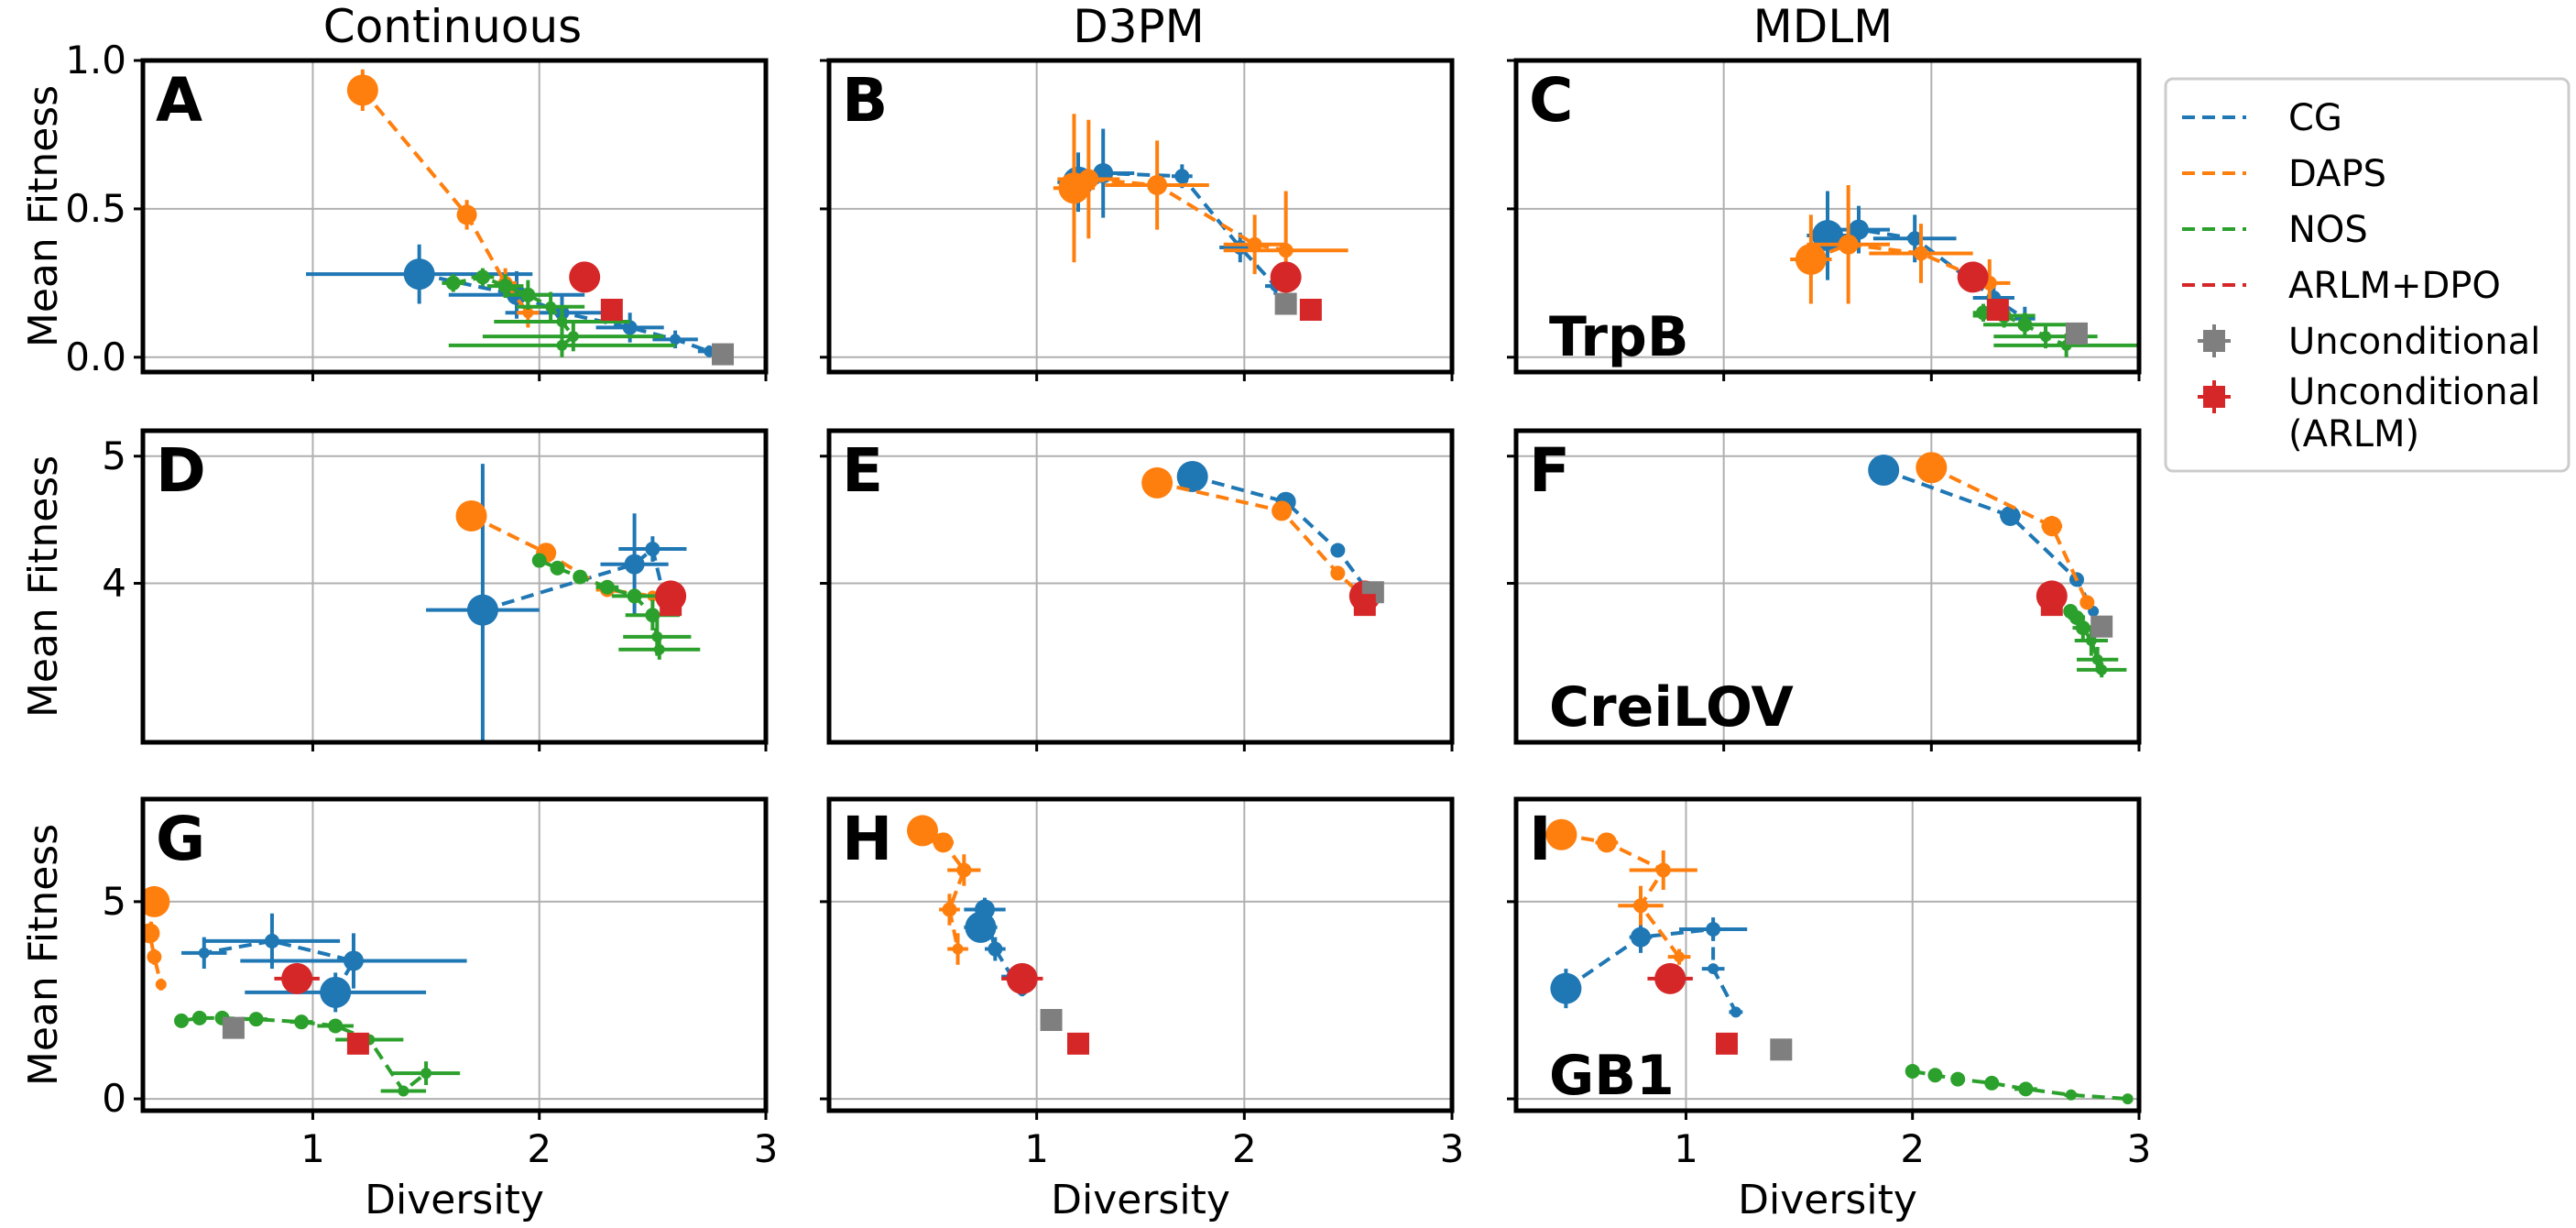 The height and width of the screenshot is (1228, 2576). I want to click on panel-B: B, so click(1138, 220).